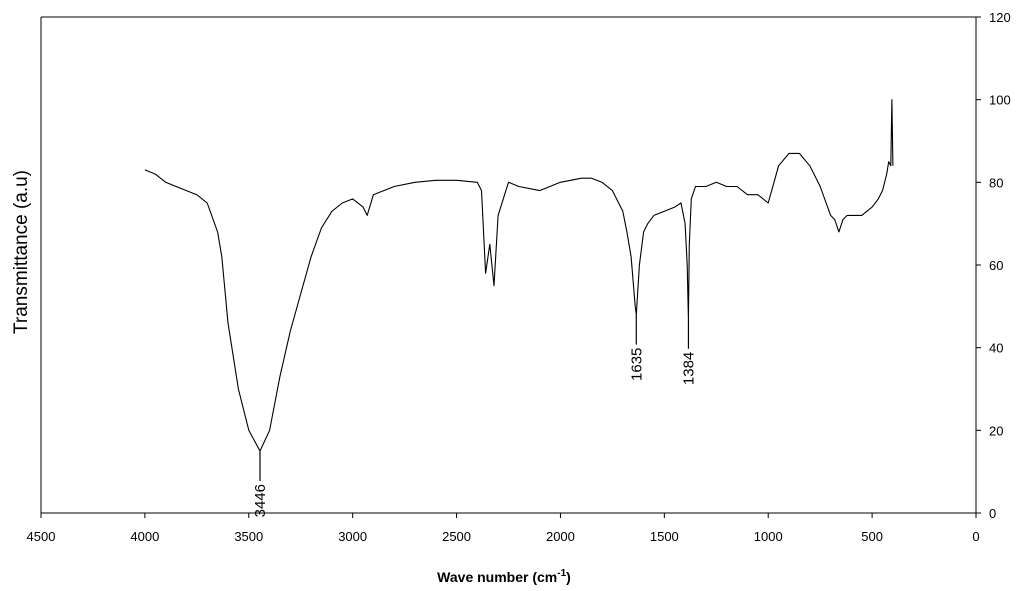  What do you see at coordinates (352, 536) in the screenshot?
I see `x-tick-label: 3000` at bounding box center [352, 536].